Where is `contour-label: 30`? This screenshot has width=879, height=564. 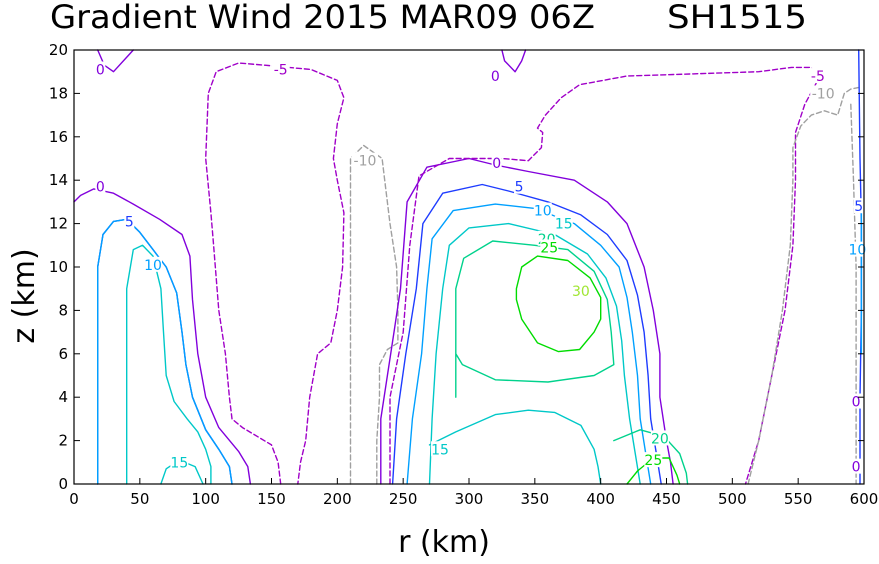 contour-label: 30 is located at coordinates (581, 292).